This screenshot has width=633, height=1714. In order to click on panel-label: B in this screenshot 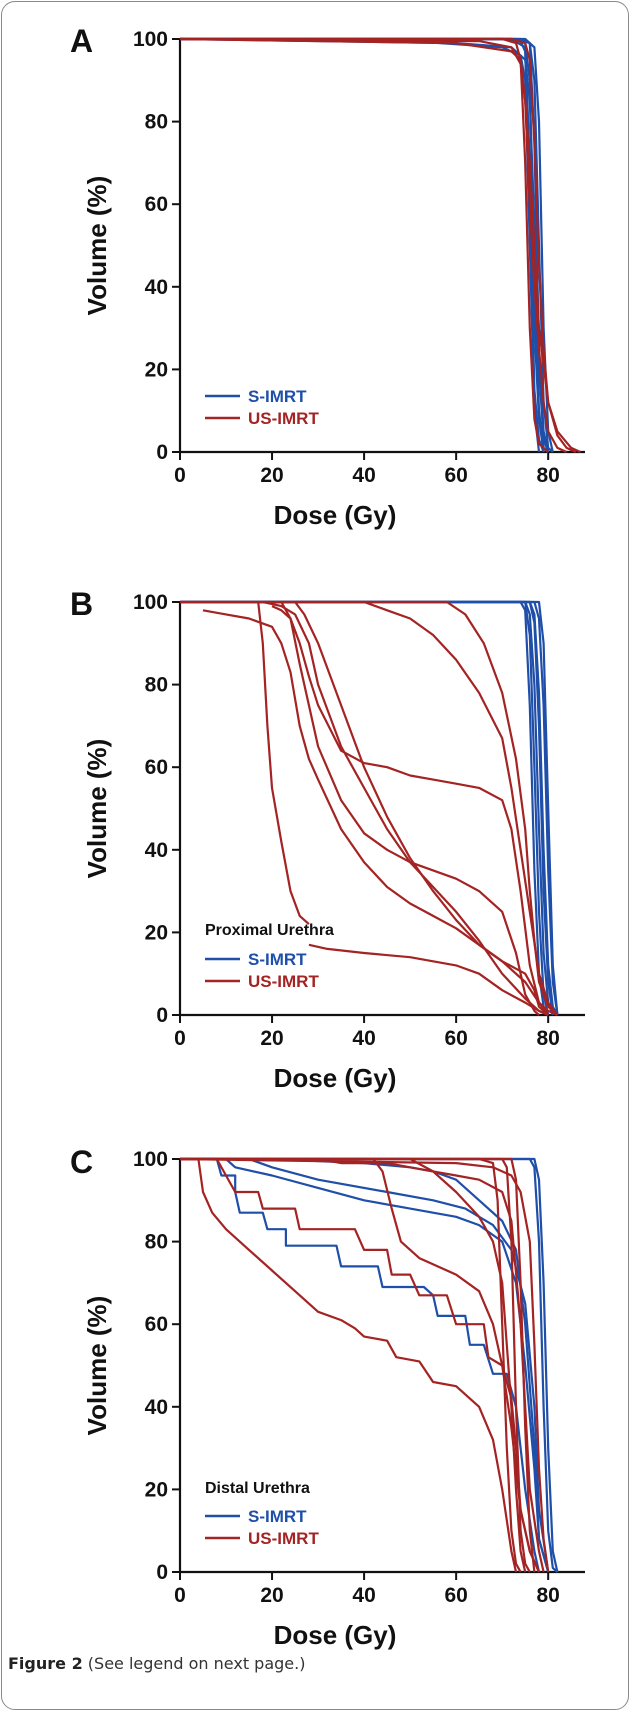, I will do `click(81, 604)`.